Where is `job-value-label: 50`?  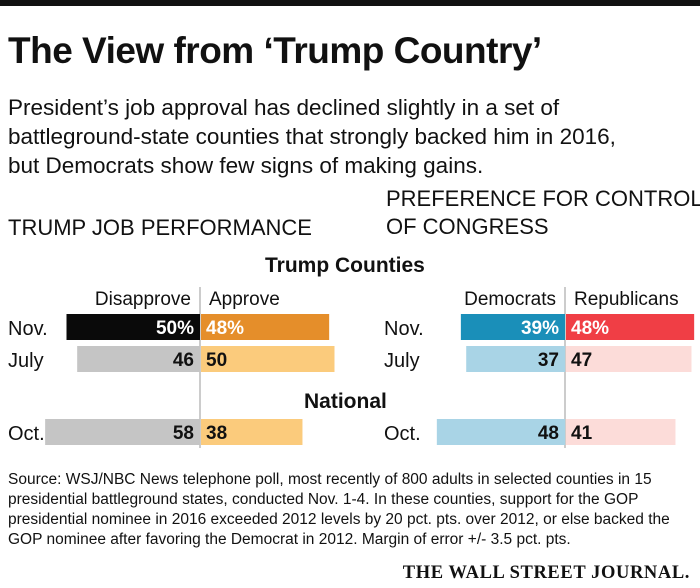 job-value-label: 50 is located at coordinates (216, 360).